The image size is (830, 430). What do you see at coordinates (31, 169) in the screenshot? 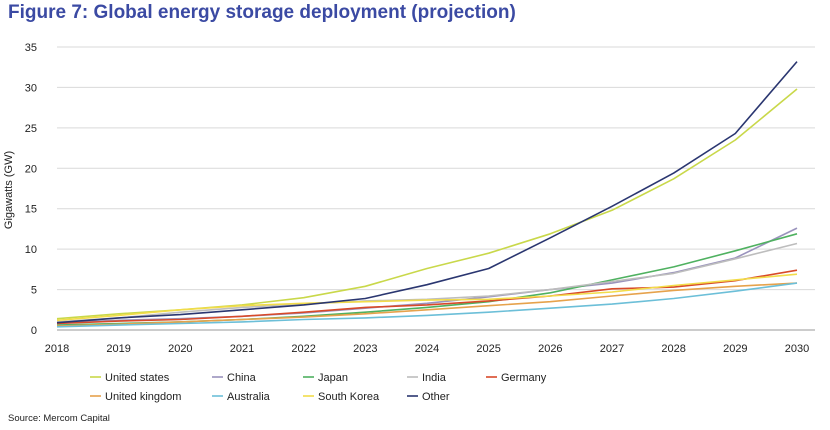
I see `y-tick-label: 20` at bounding box center [31, 169].